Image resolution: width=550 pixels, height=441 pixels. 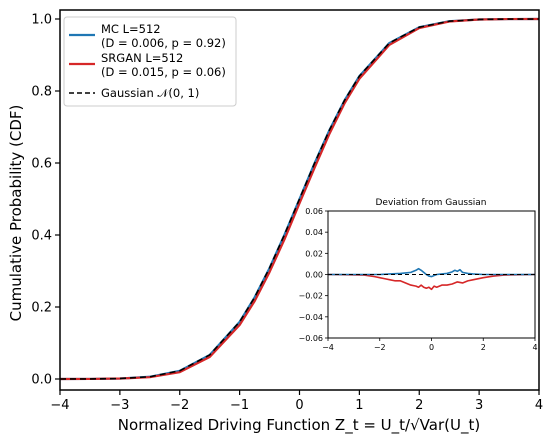 I want to click on legend-sublabel: (D = 0.015, p = 0.06), so click(x=163, y=72).